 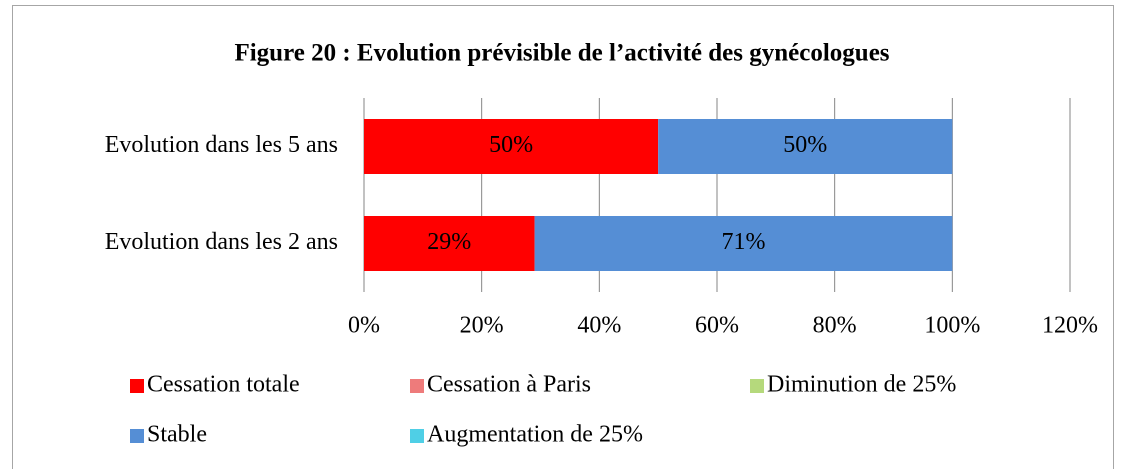 I want to click on data-label: 29%, so click(x=449, y=242).